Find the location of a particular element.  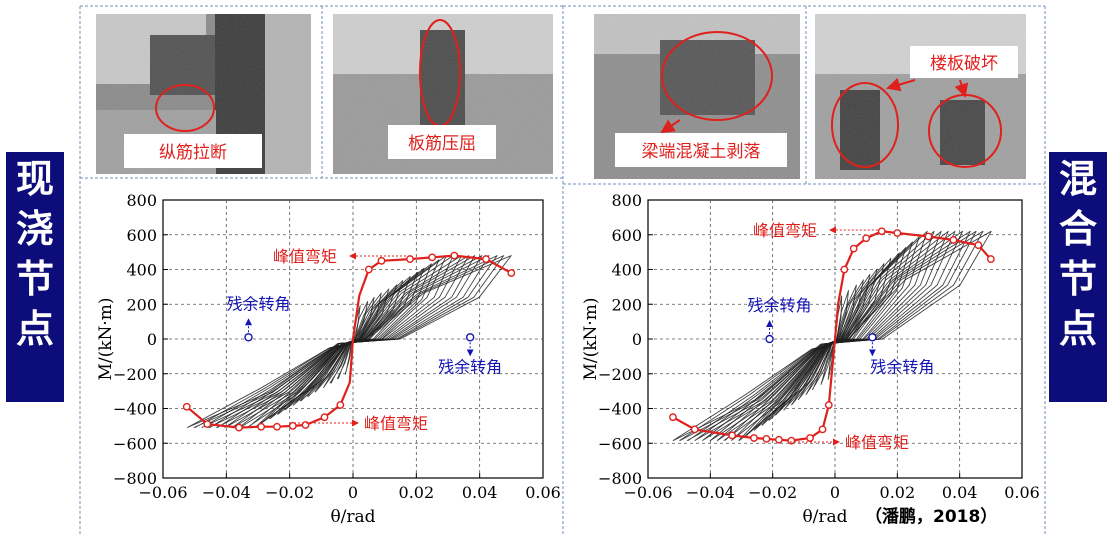

side-char: 混 is located at coordinates (1077, 179).